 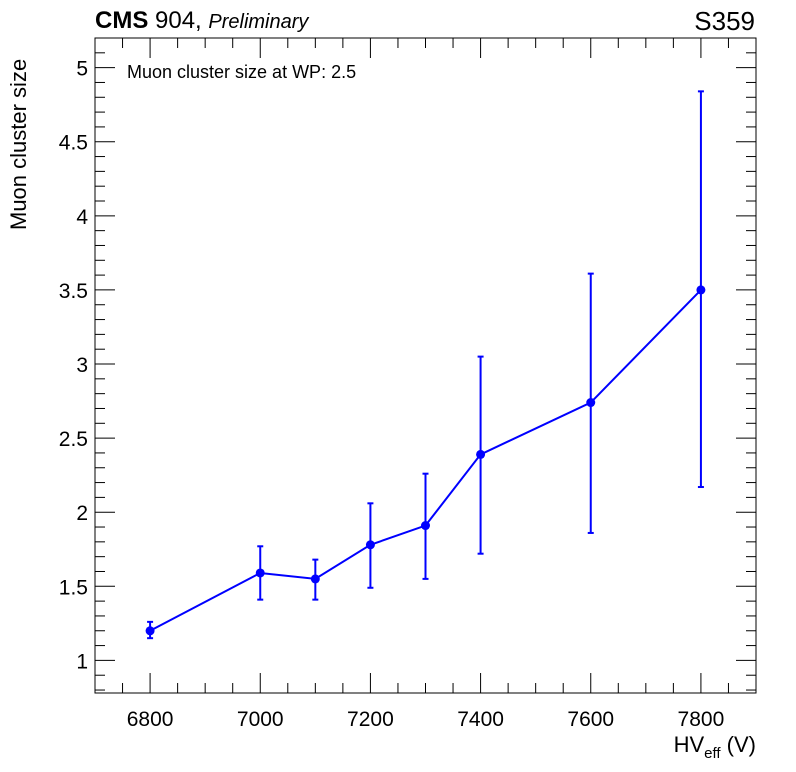 What do you see at coordinates (241, 72) in the screenshot?
I see `chart-annotation: Muon cluster size at WP: 2.5` at bounding box center [241, 72].